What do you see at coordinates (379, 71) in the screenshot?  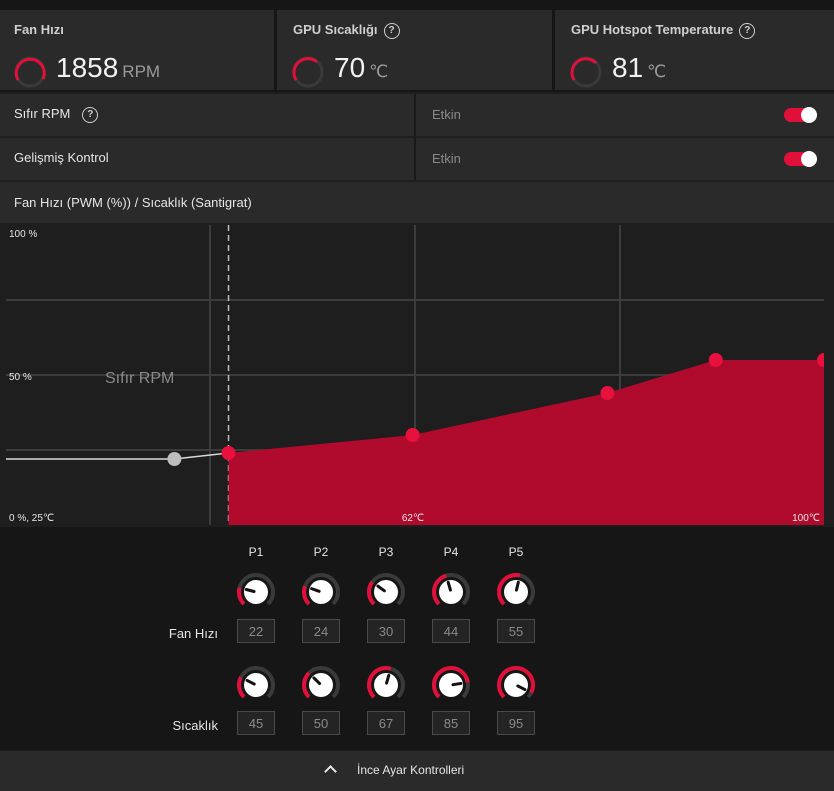 I see `gpu-temp-unit: ℃` at bounding box center [379, 71].